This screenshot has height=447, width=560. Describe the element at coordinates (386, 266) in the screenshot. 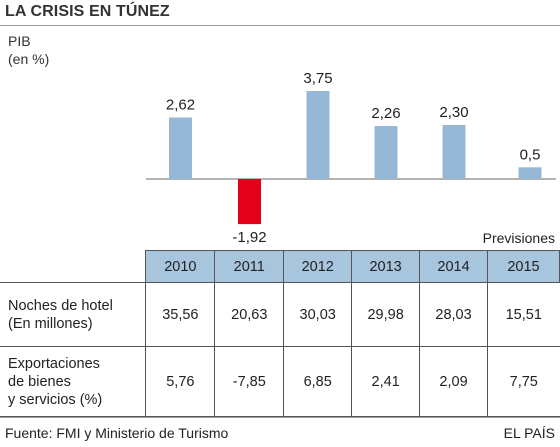

I see `header-year-2013: 2013` at that location.